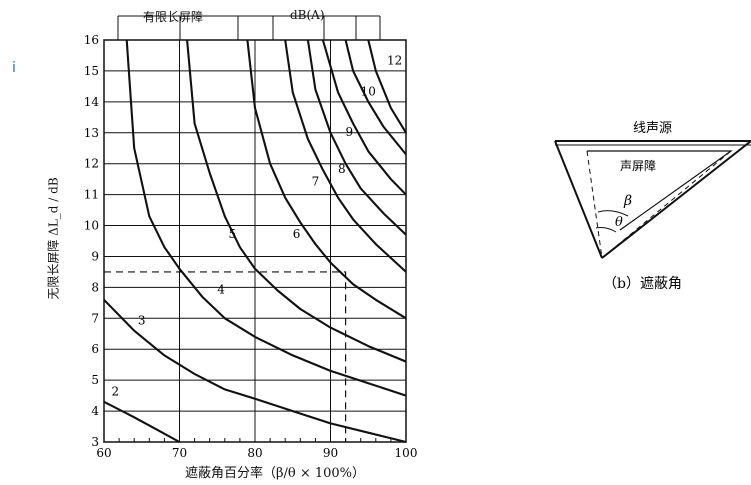  What do you see at coordinates (342, 169) in the screenshot?
I see `curve-label-8: 8` at bounding box center [342, 169].